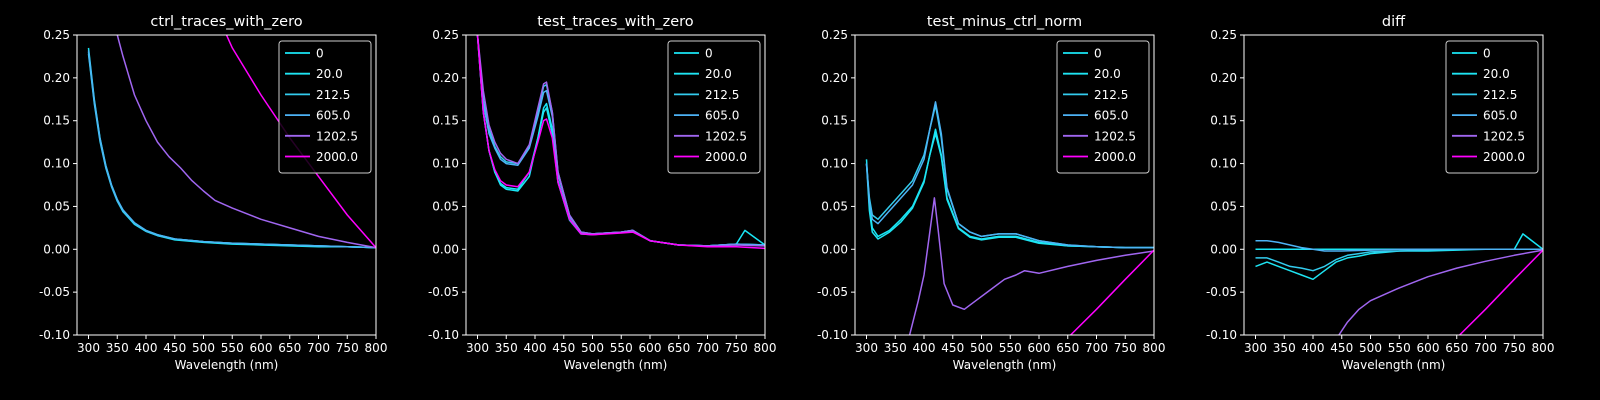  I want to click on chart-title: ctrl_traces_with_zero, so click(226, 22).